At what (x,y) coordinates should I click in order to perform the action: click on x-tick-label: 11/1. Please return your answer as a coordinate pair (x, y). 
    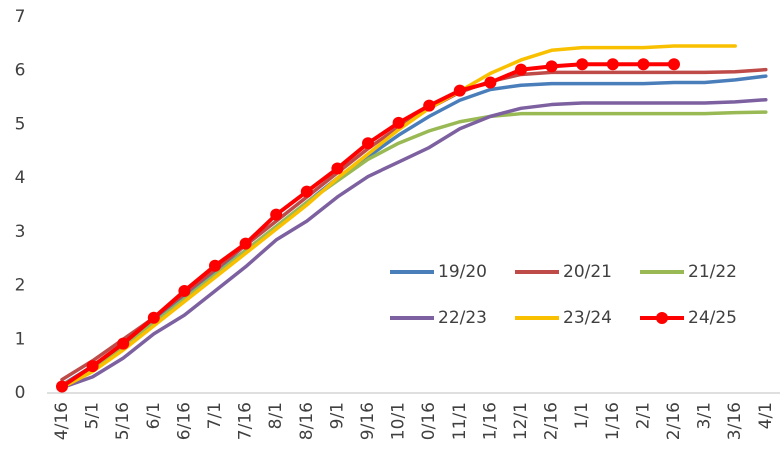
    Looking at the image, I should click on (460, 421).